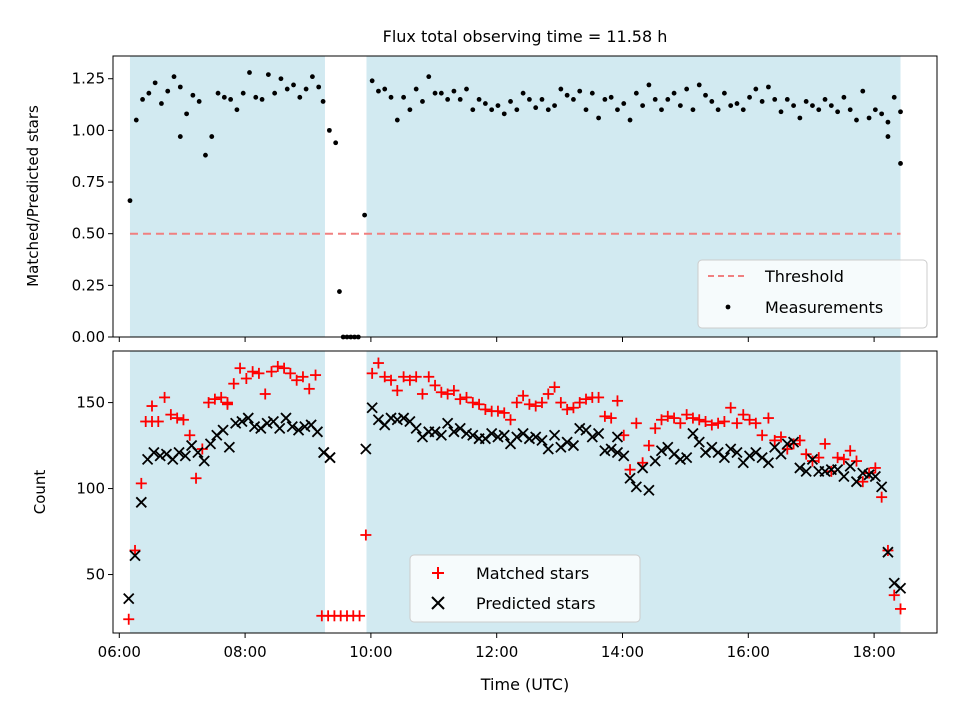 This screenshot has height=720, width=960. Describe the element at coordinates (88, 285) in the screenshot. I see `y-tick-label: 0.25` at that location.